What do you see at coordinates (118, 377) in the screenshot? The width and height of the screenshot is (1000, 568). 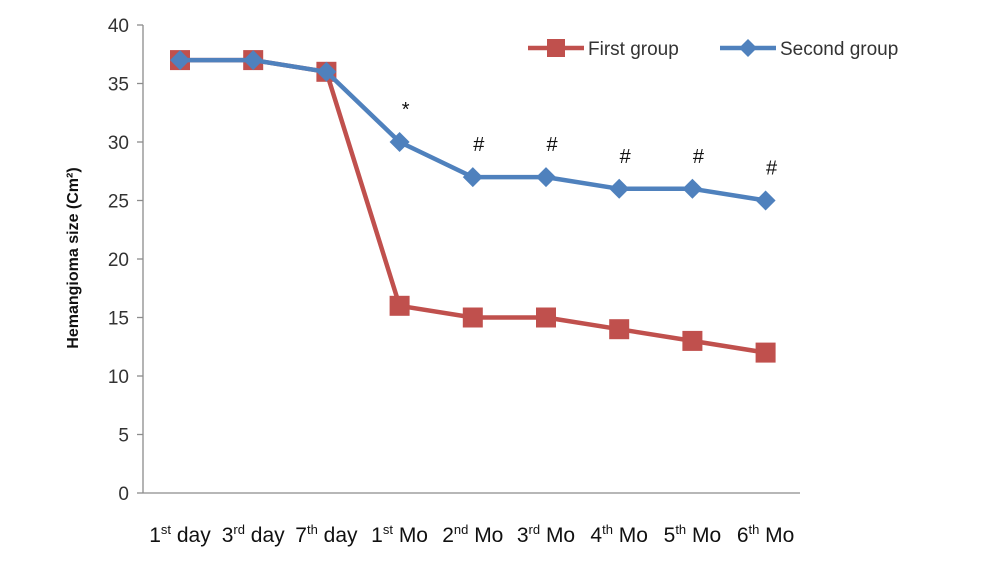 I see `y-tick-label: 10` at bounding box center [118, 377].